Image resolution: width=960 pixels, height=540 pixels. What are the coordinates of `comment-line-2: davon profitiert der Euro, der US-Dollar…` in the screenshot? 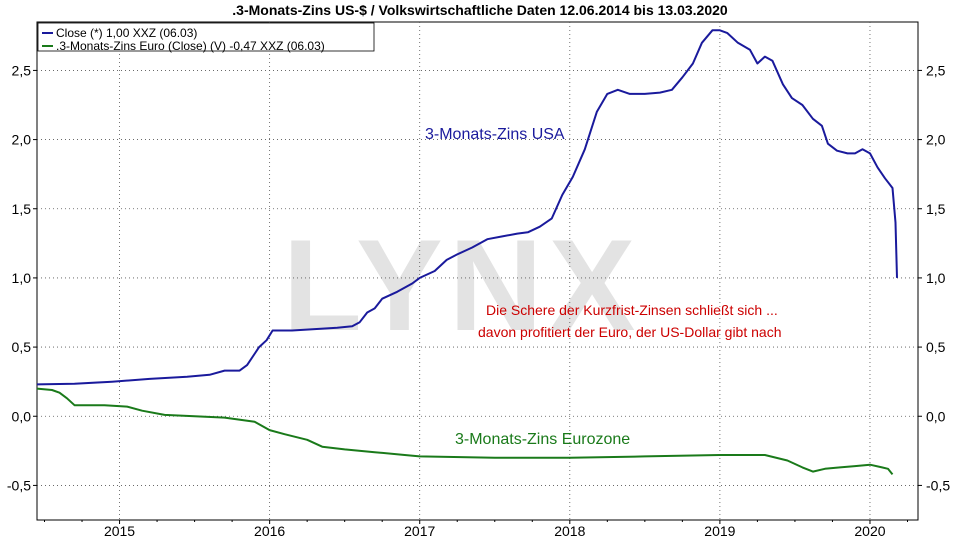 It's located at (629, 332).